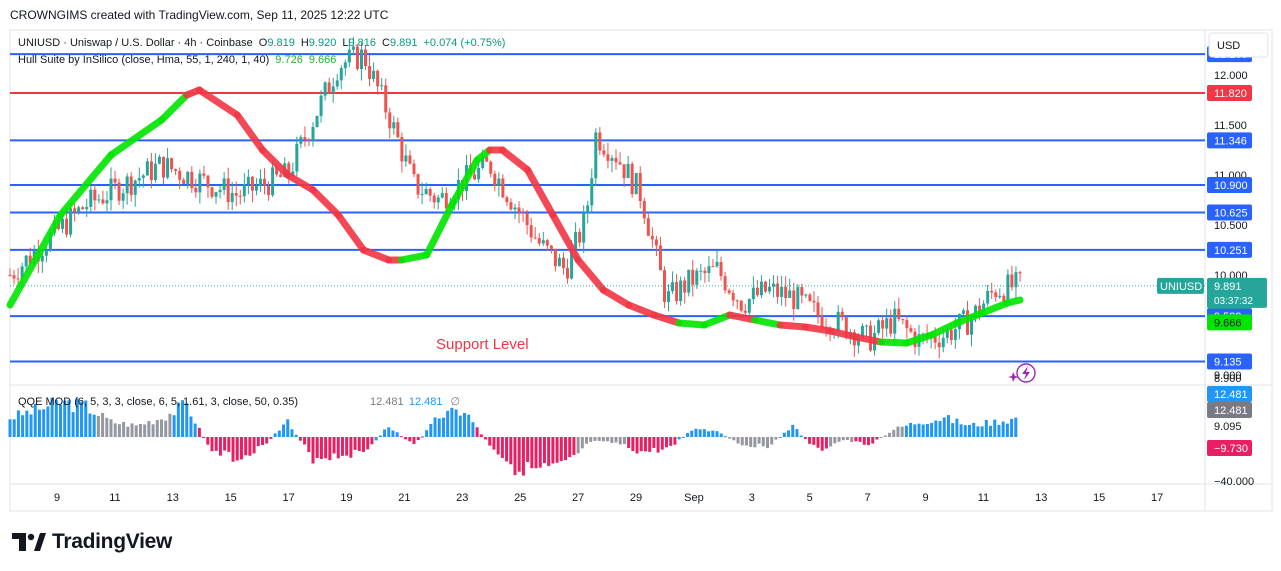 This screenshot has width=1281, height=571. Describe the element at coordinates (1230, 141) in the screenshot. I see `level-price-label: 11.346` at that location.